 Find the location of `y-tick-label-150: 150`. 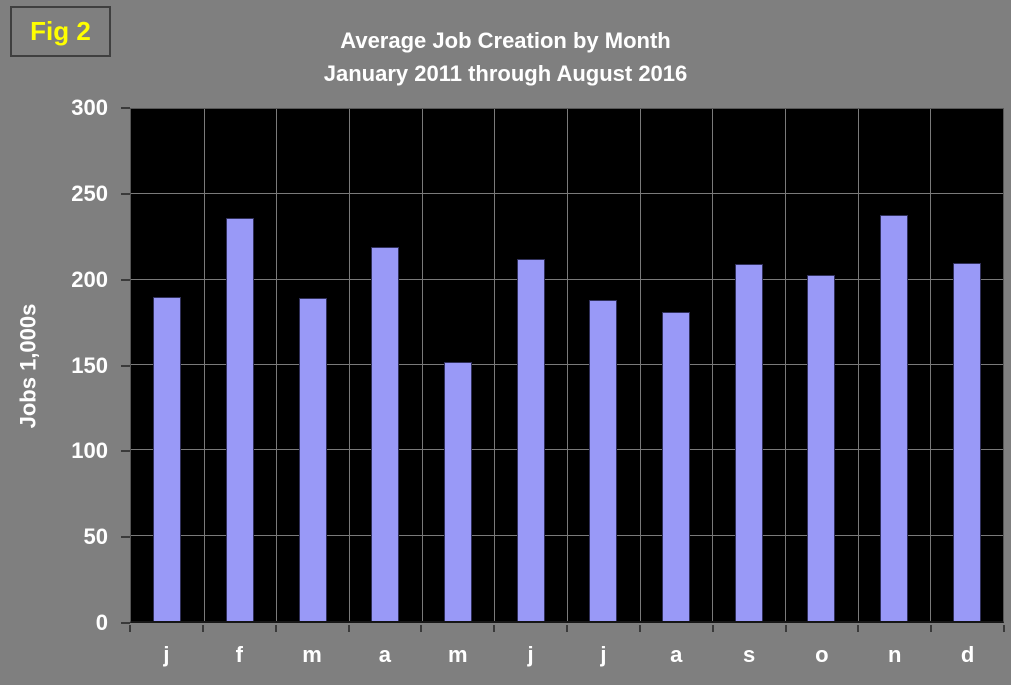

y-tick-label-150: 150 is located at coordinates (89, 365).